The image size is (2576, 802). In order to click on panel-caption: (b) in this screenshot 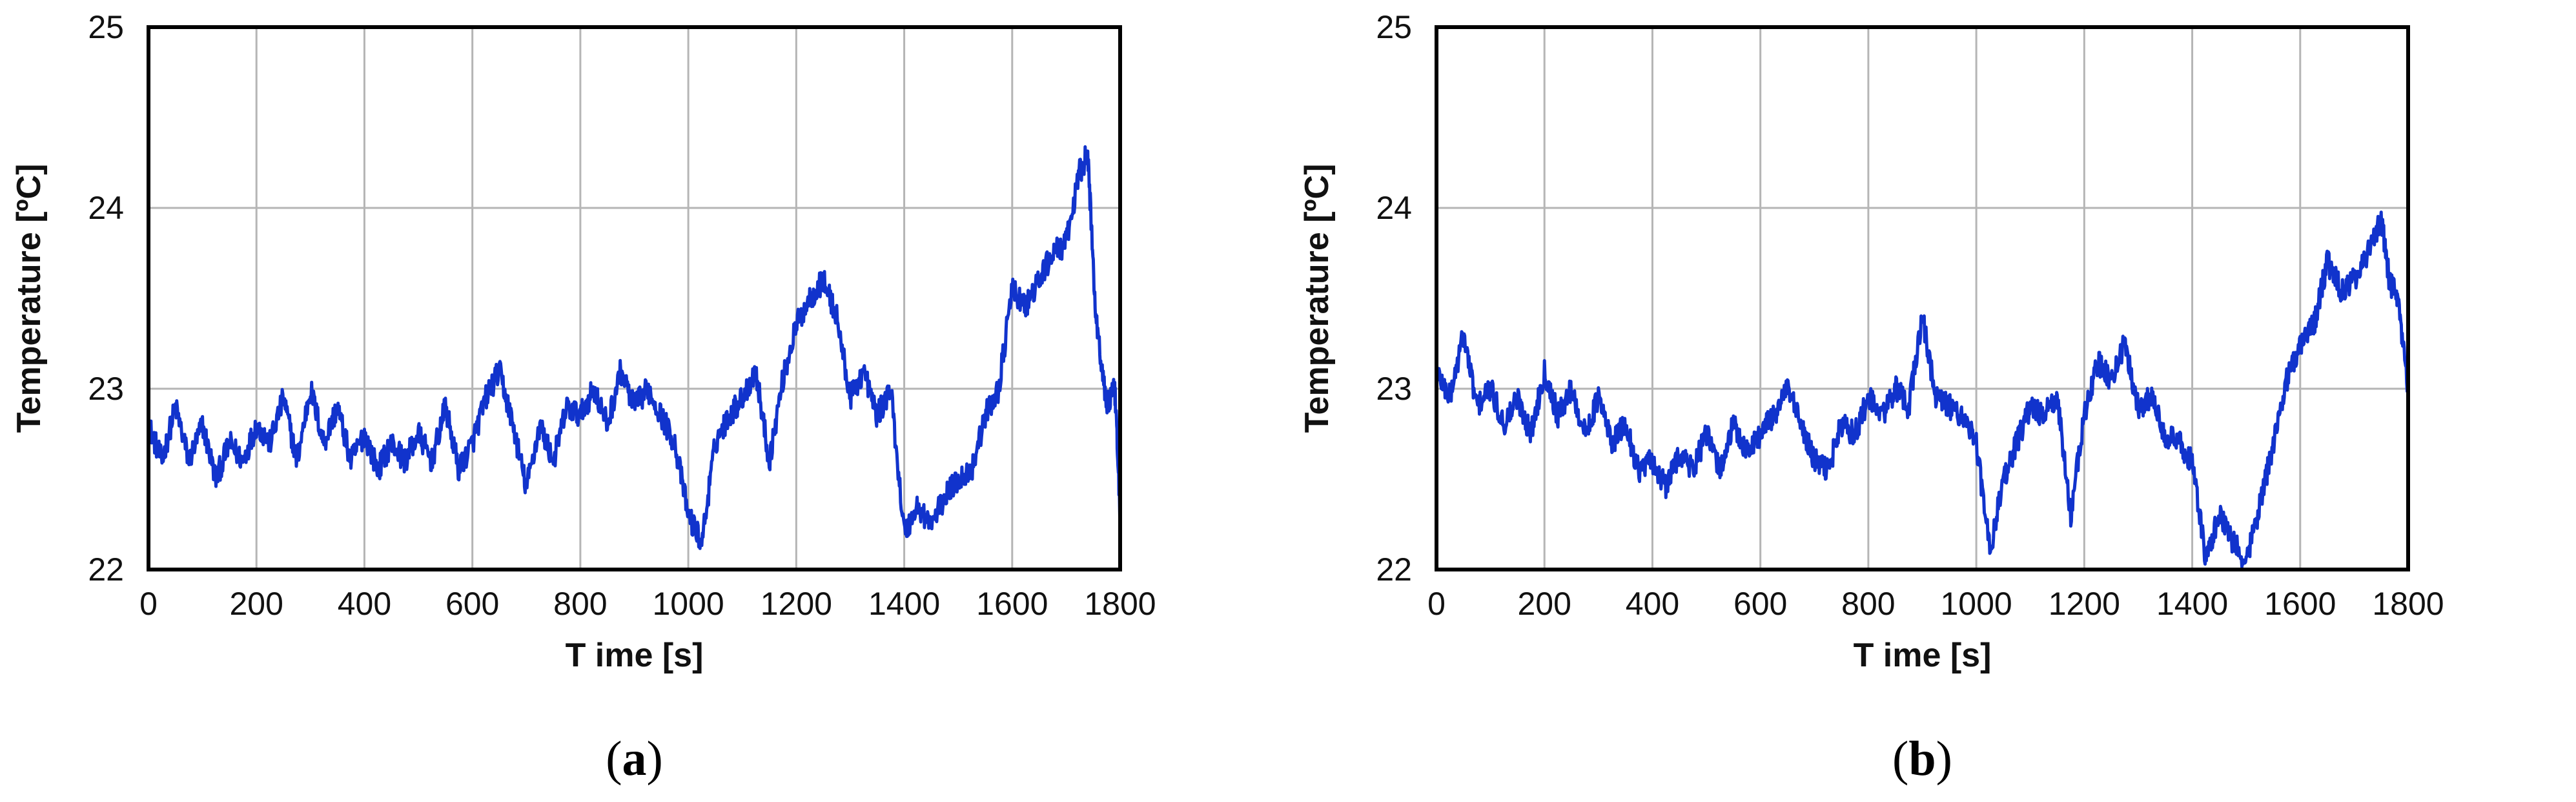, I will do `click(1922, 759)`.